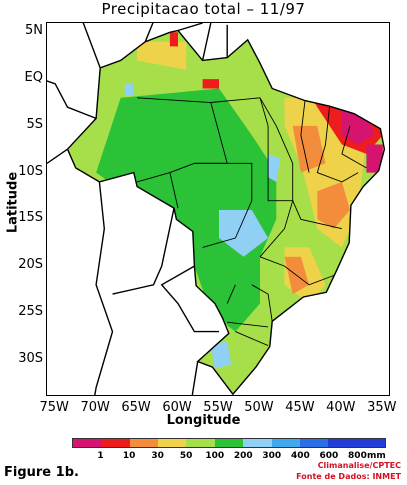 The height and width of the screenshot is (485, 407). What do you see at coordinates (329, 456) in the screenshot?
I see `legend-label: 600` at bounding box center [329, 456].